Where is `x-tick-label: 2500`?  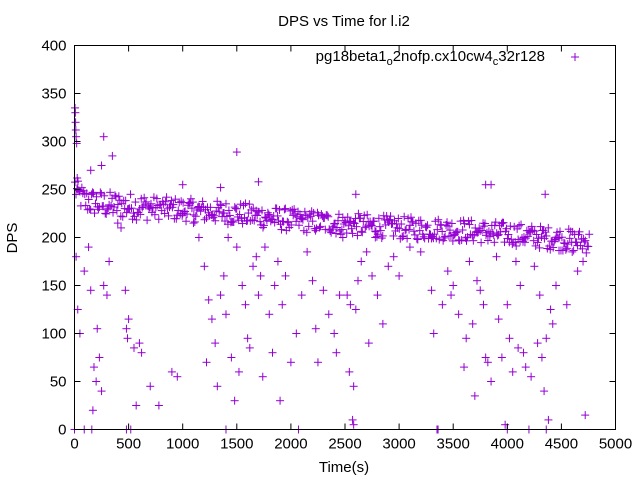 x-tick-label: 2500 is located at coordinates (344, 444).